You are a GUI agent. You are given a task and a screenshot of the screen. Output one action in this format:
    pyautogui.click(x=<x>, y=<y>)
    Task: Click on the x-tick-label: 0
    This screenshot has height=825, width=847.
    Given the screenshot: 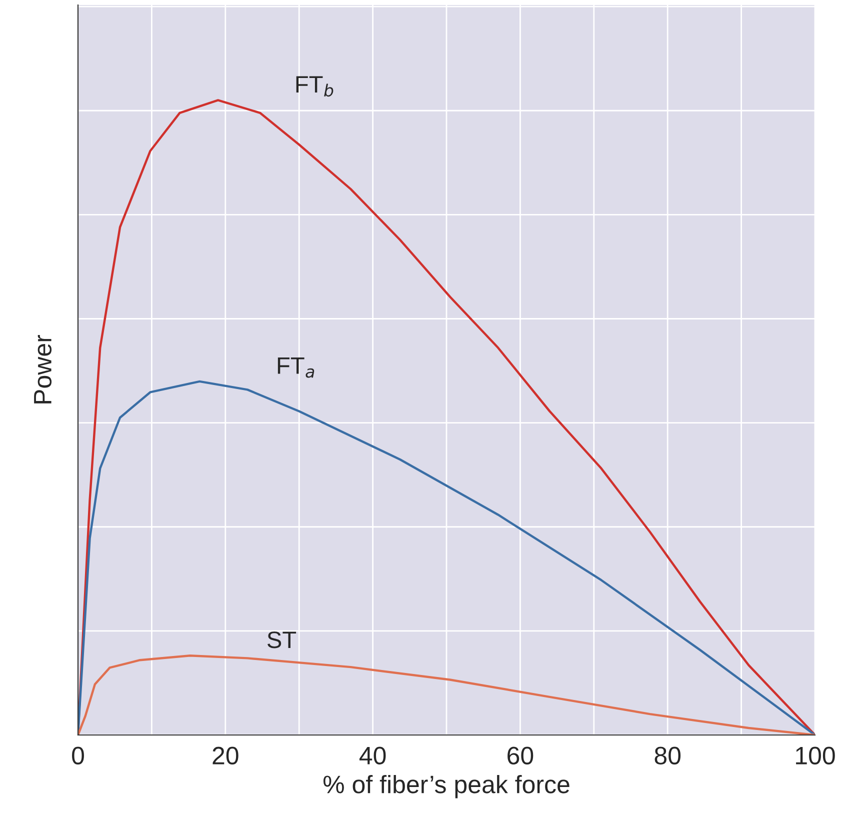 What is the action you would take?
    pyautogui.click(x=78, y=755)
    